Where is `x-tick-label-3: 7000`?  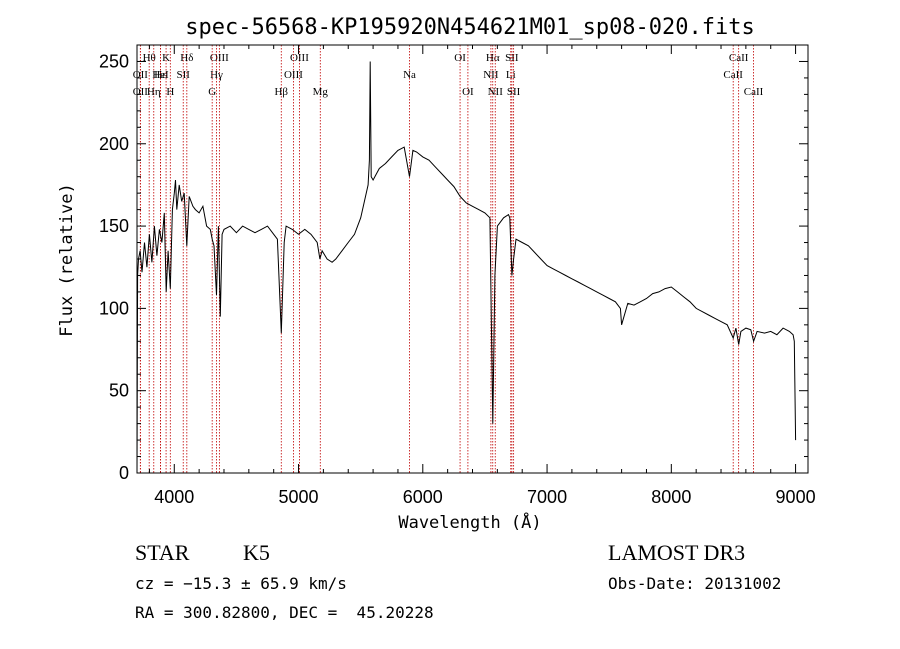
x-tick-label-3: 7000 is located at coordinates (547, 497).